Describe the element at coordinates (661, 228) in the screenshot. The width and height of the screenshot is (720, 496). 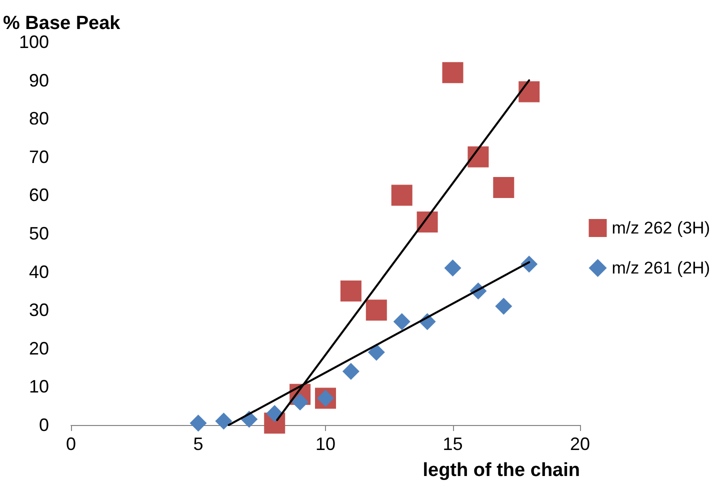
I see `legend-label: m/z 262 (3H)` at that location.